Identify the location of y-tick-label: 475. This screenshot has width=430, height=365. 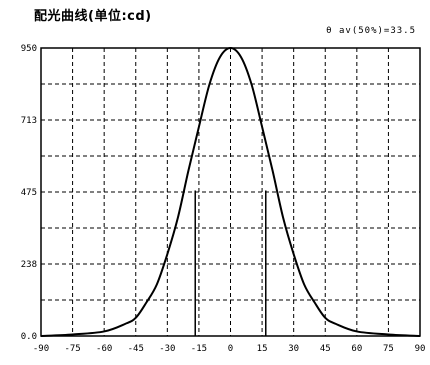
(29, 193).